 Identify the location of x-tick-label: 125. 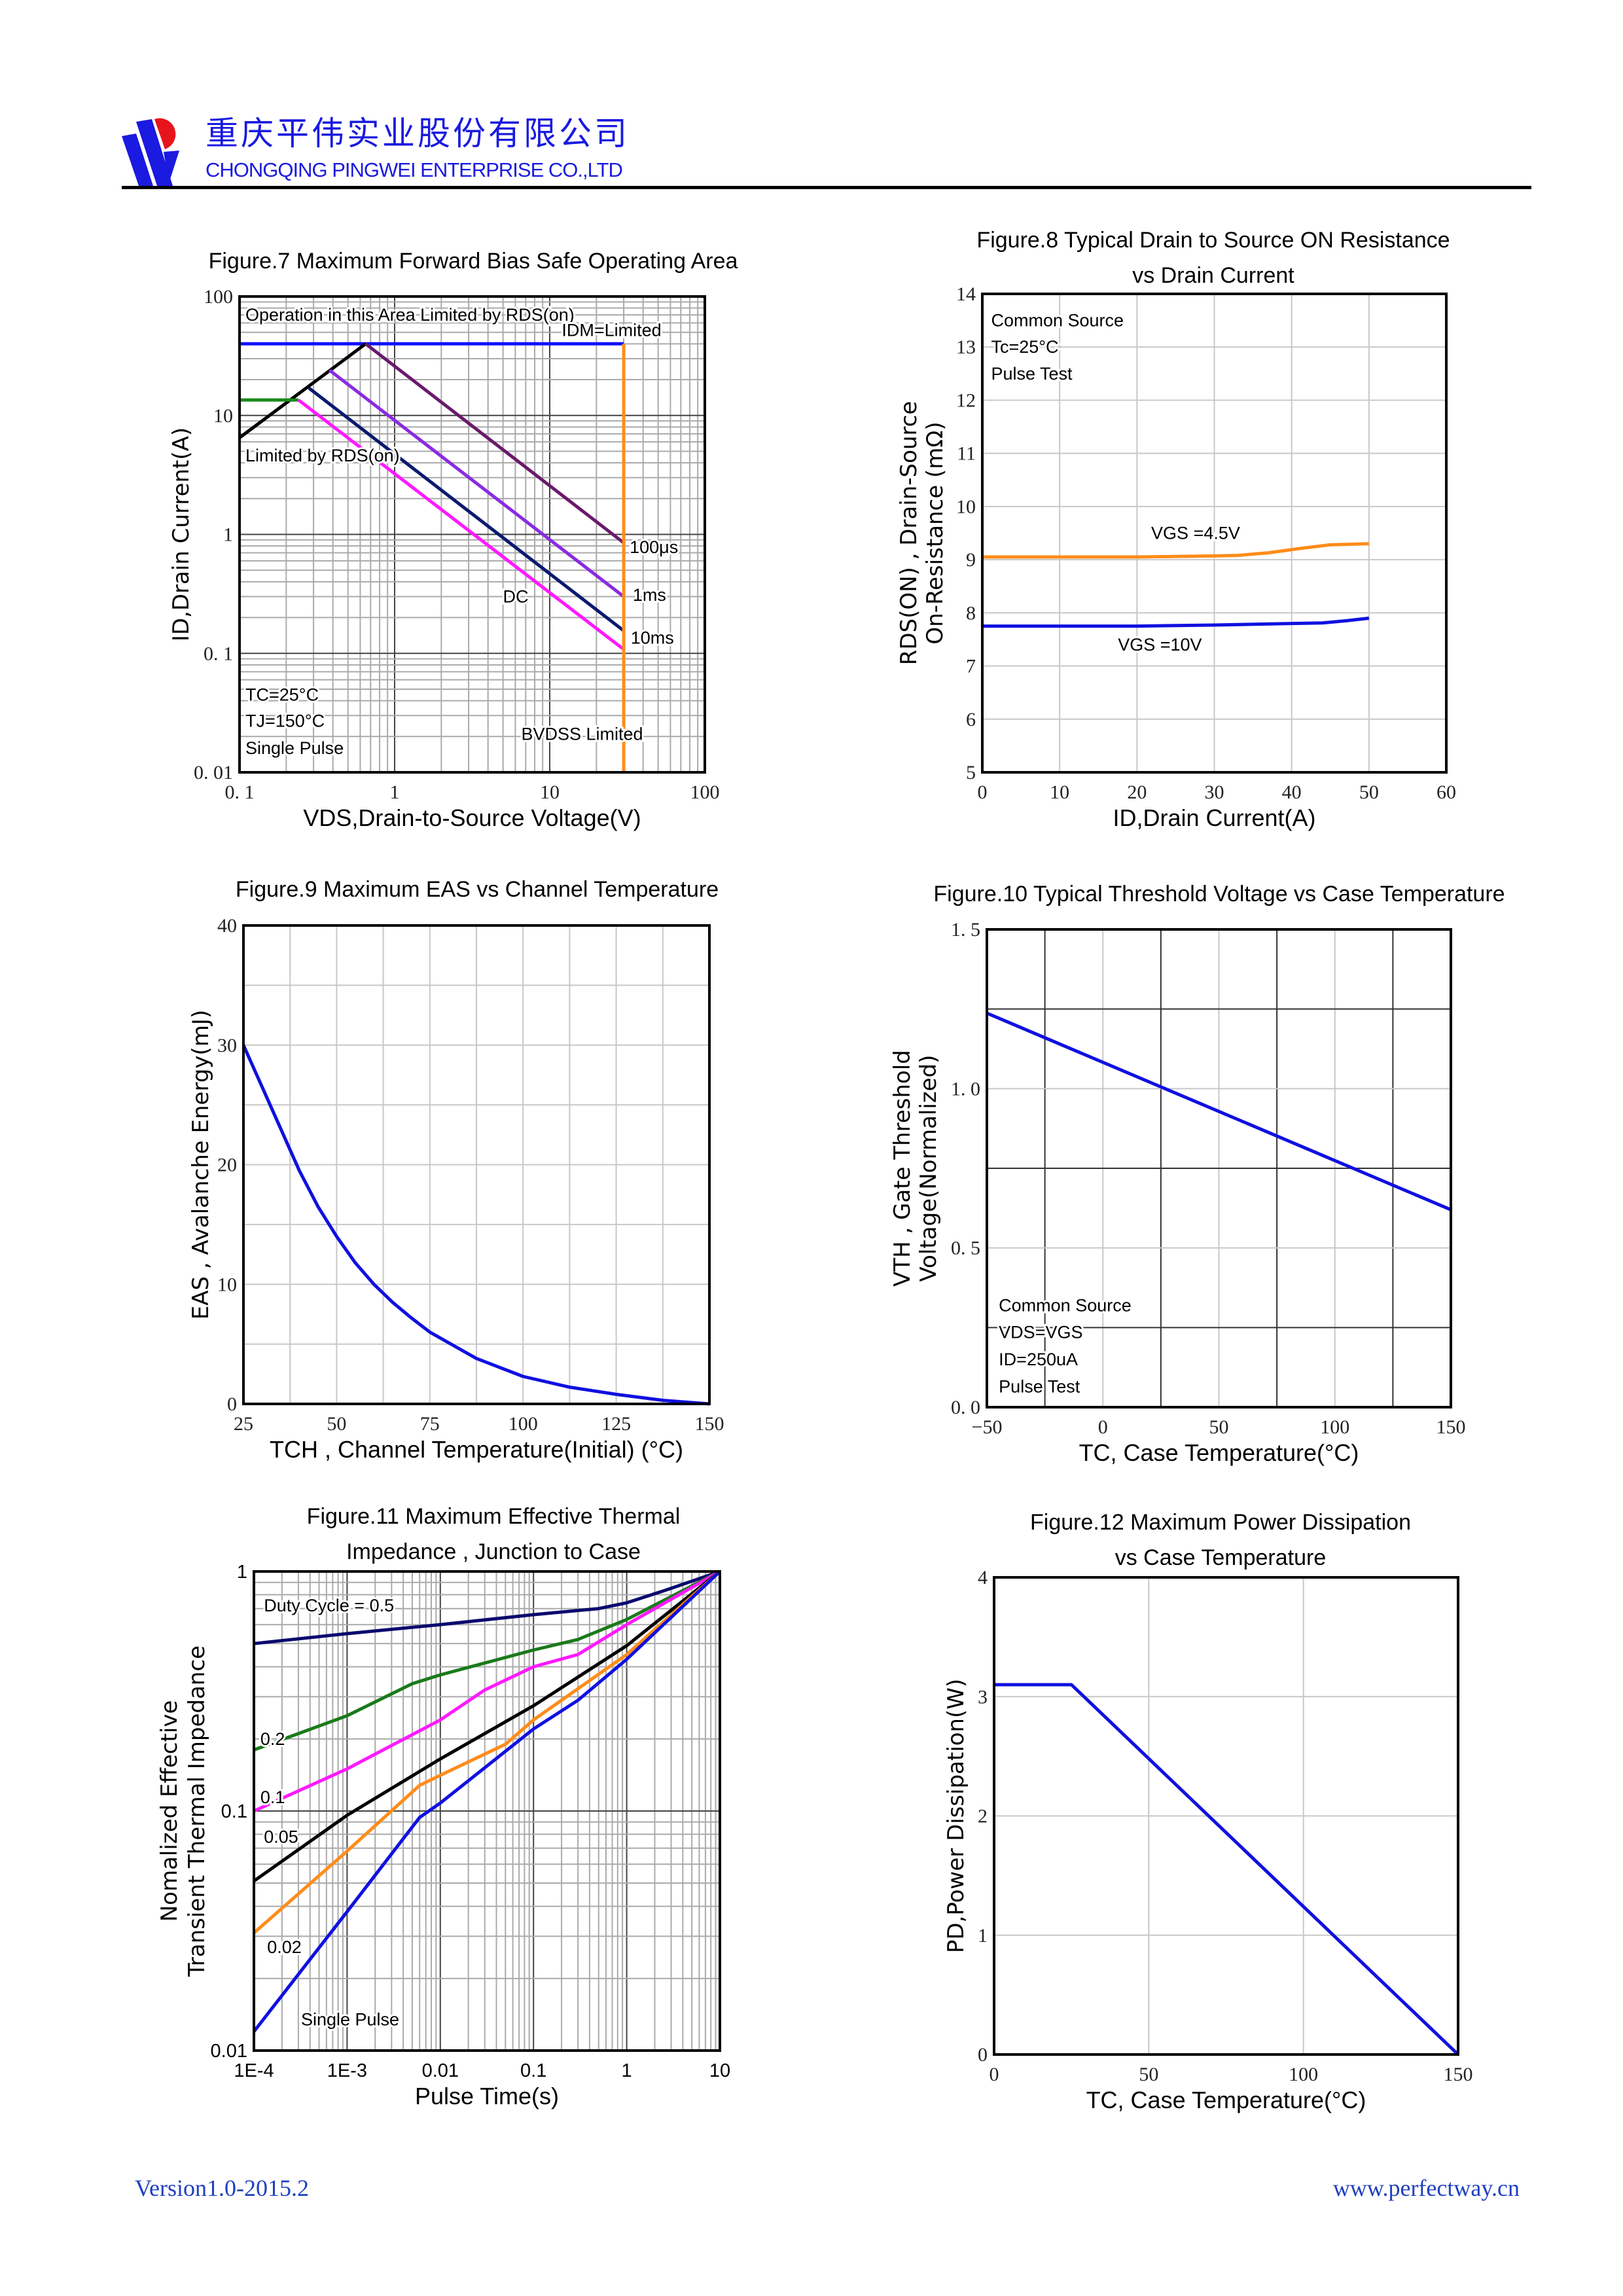
(616, 1424).